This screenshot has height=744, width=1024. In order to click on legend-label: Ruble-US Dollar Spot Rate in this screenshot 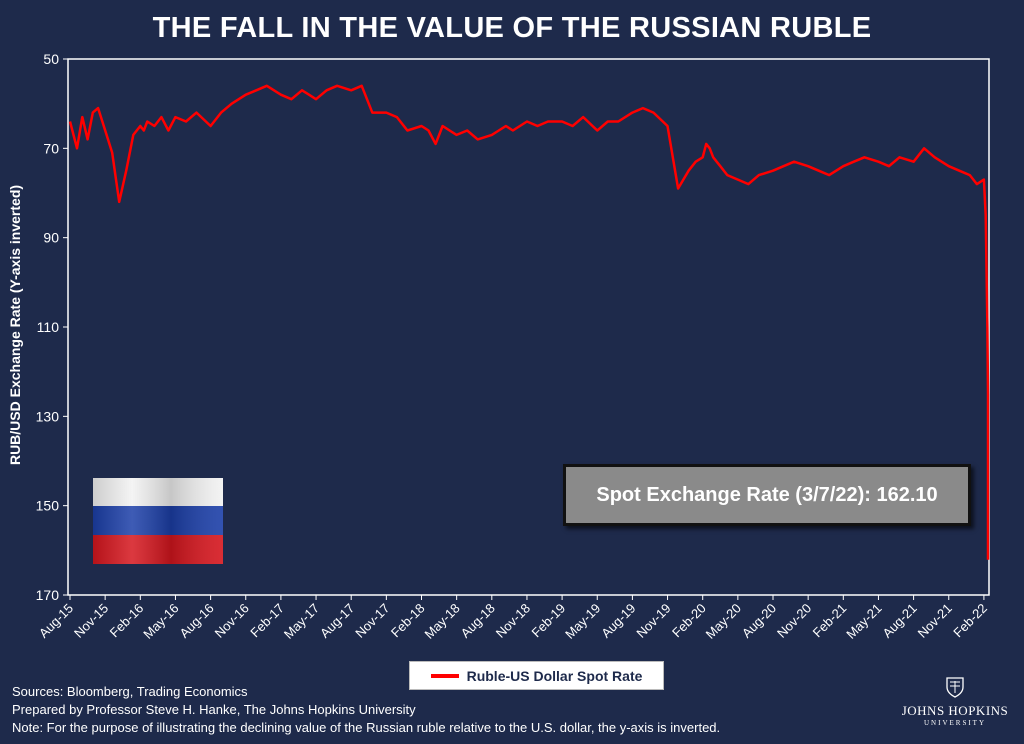, I will do `click(554, 675)`.